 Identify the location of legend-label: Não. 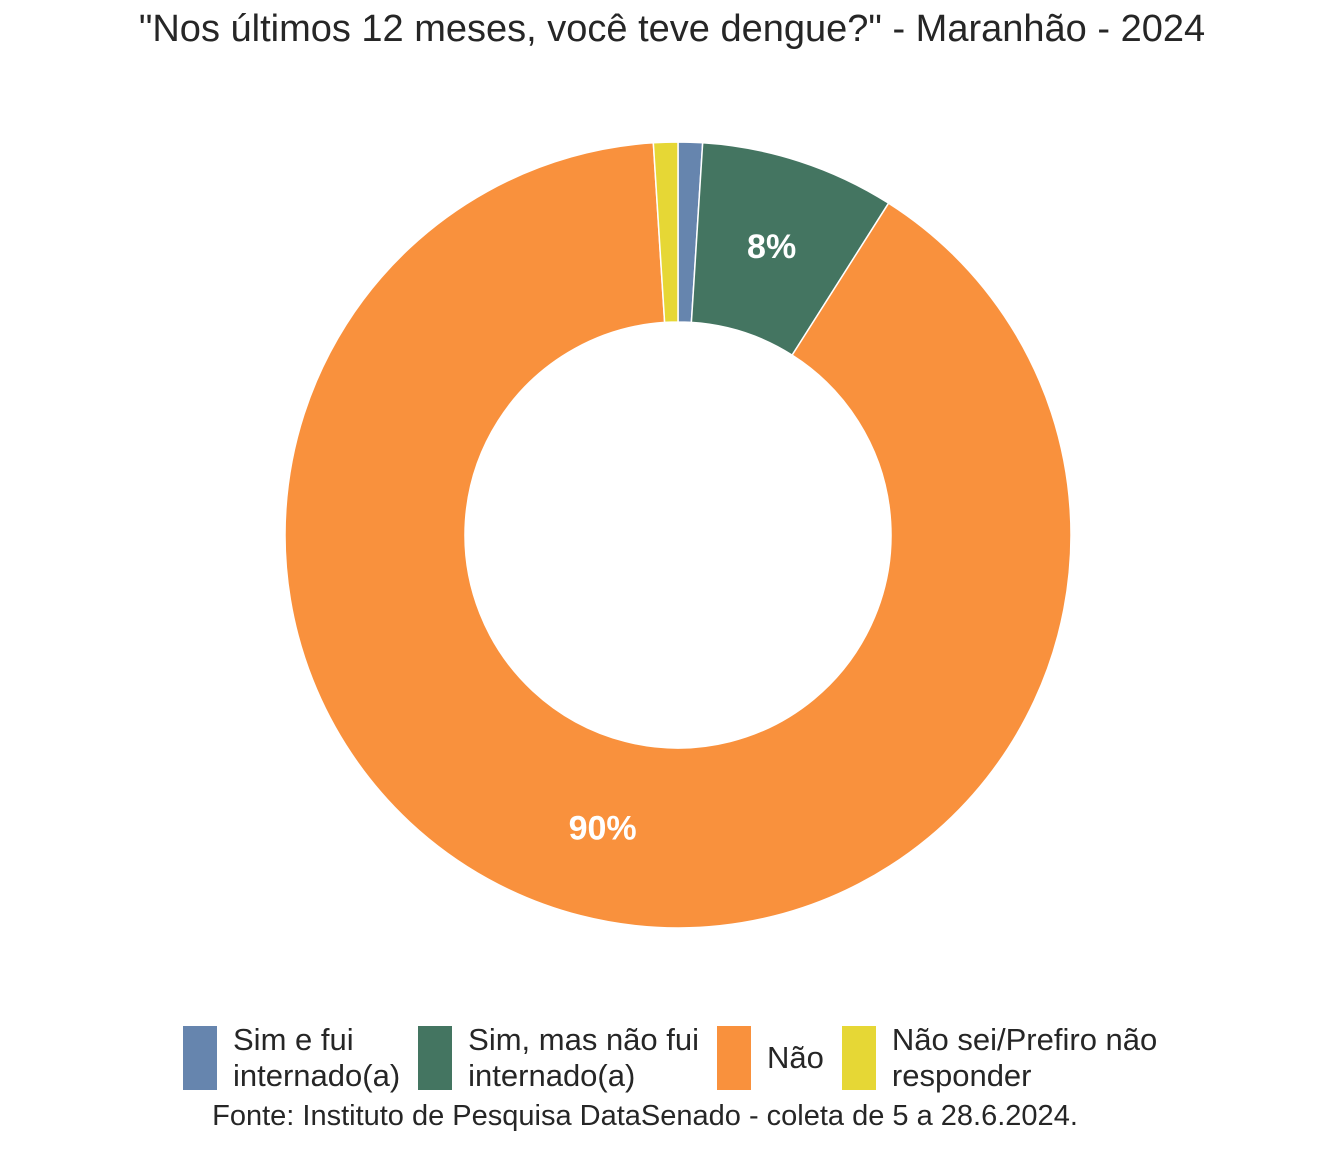
(795, 1057).